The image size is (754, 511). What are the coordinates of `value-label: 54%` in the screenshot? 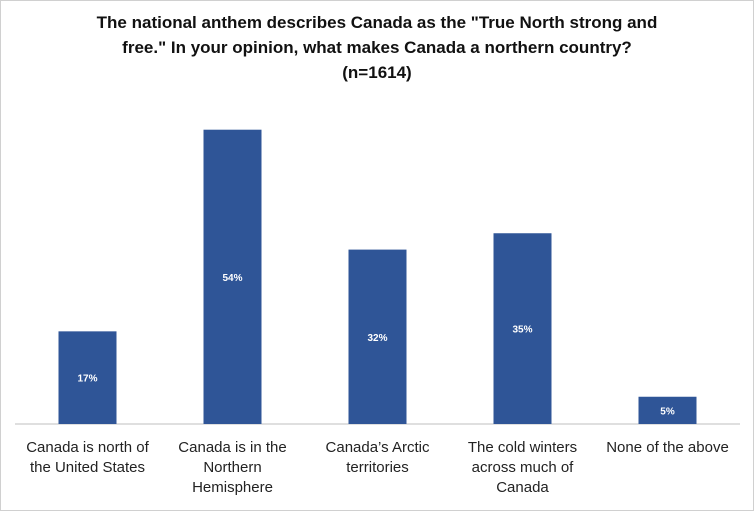 It's located at (232, 278).